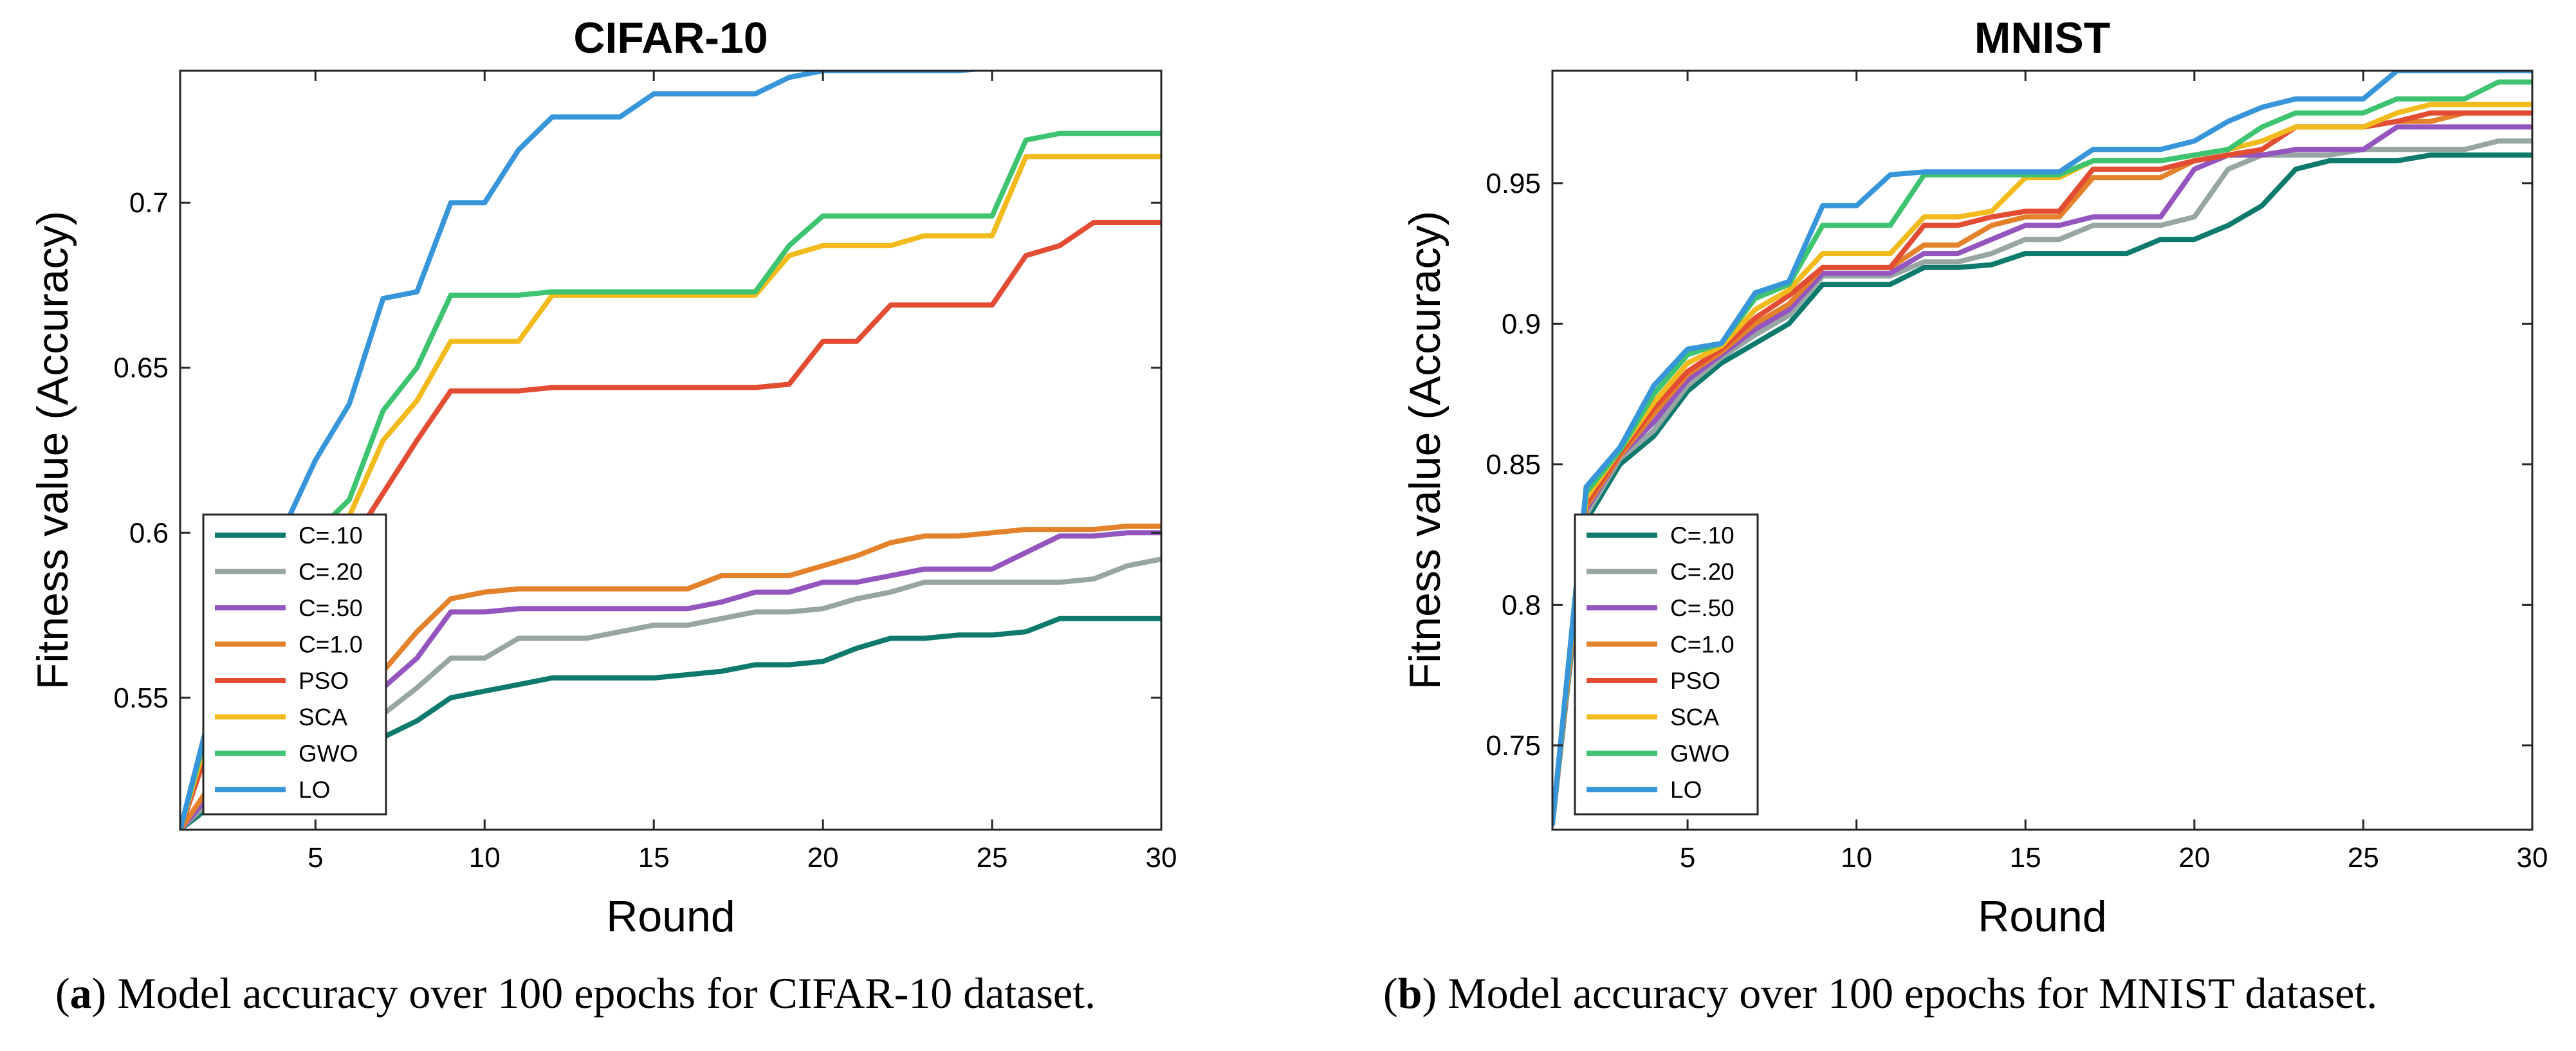 The height and width of the screenshot is (1051, 2576). Describe the element at coordinates (1513, 183) in the screenshot. I see `y-tick-label: 0.95` at that location.